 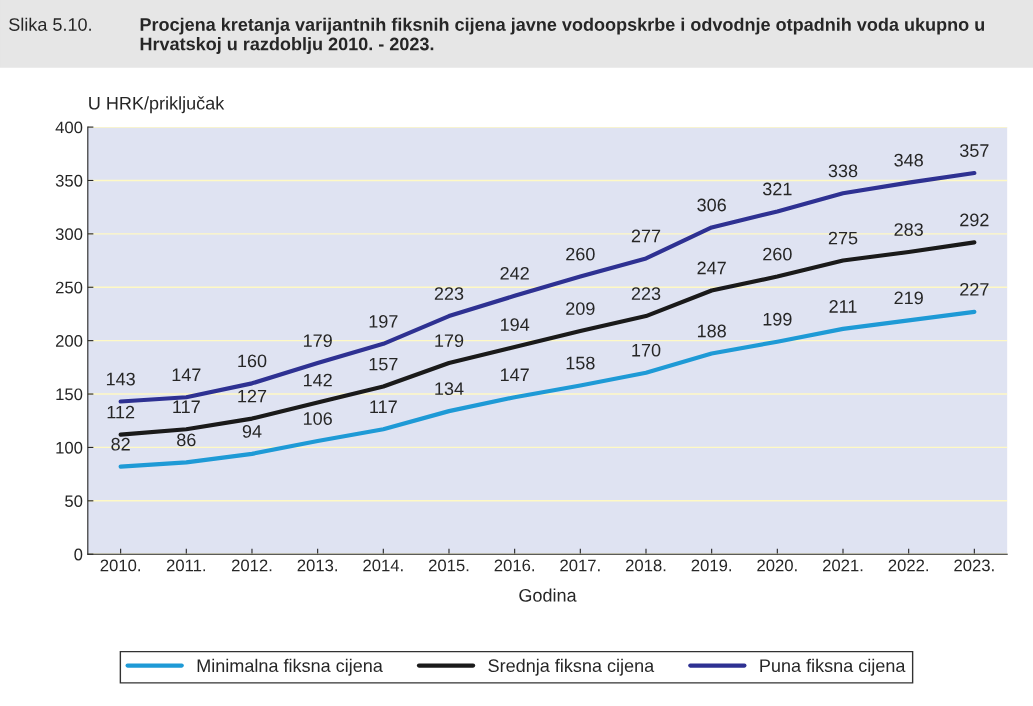 What do you see at coordinates (69, 447) in the screenshot?
I see `y-tick-label: 100` at bounding box center [69, 447].